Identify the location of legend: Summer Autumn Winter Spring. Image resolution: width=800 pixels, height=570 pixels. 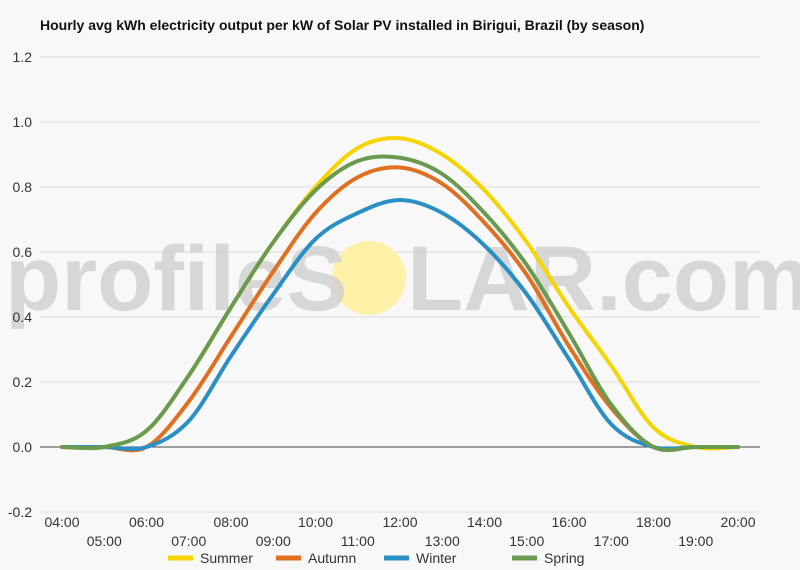
(376, 558).